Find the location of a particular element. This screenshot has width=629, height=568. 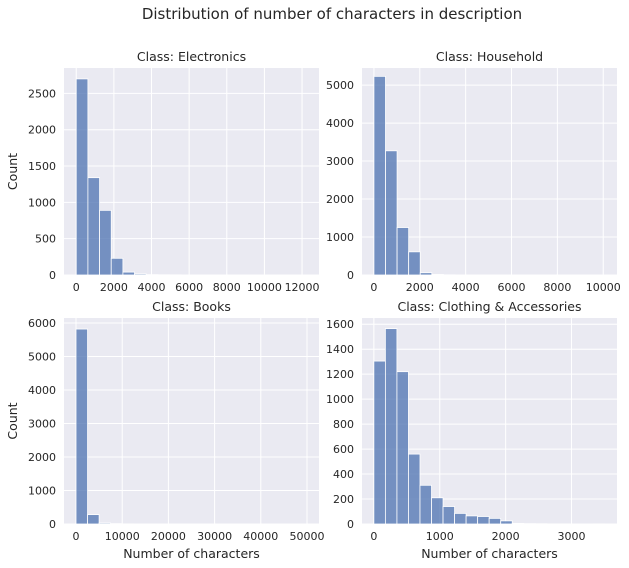

panel-title: Class: Clothing & Accessories is located at coordinates (489, 306).